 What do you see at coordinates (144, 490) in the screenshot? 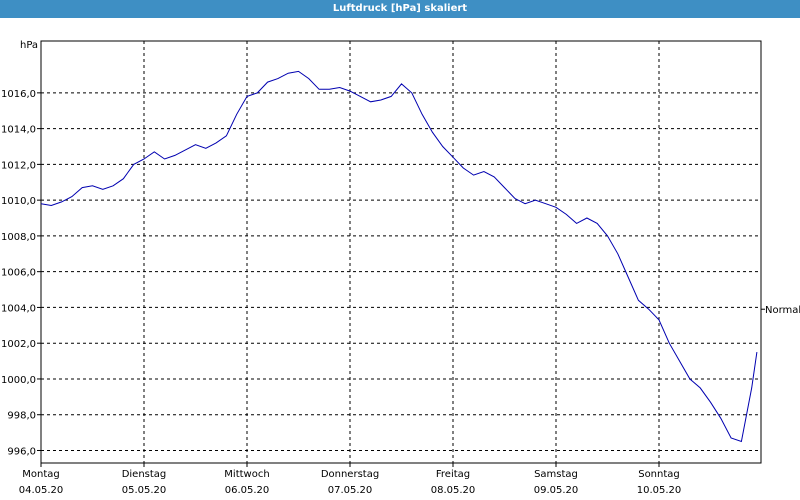
I see `x-tick-date: 05.05.20` at bounding box center [144, 490].